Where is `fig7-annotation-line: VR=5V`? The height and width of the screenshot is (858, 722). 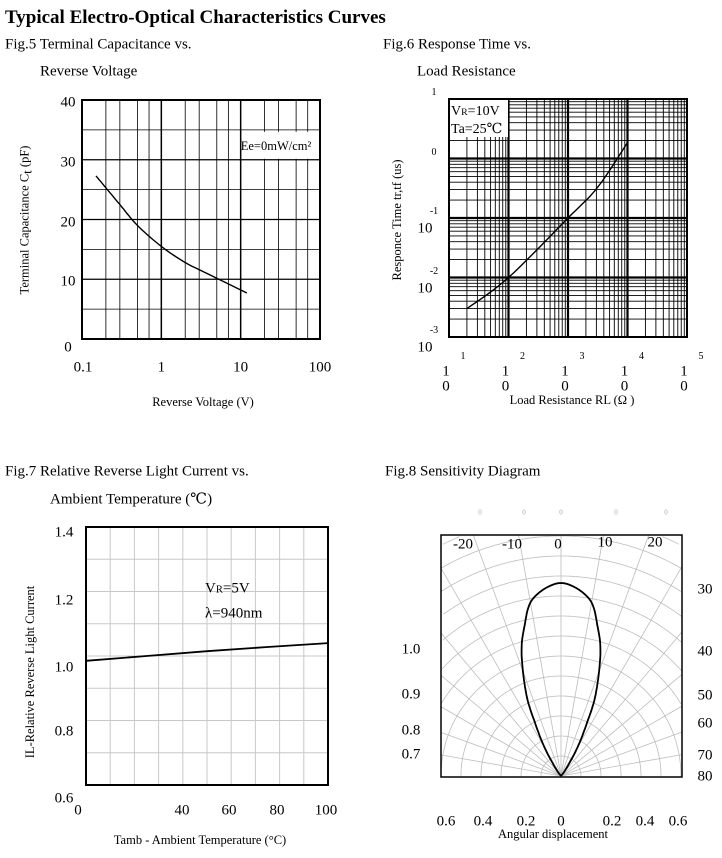 fig7-annotation-line: VR=5V is located at coordinates (227, 588).